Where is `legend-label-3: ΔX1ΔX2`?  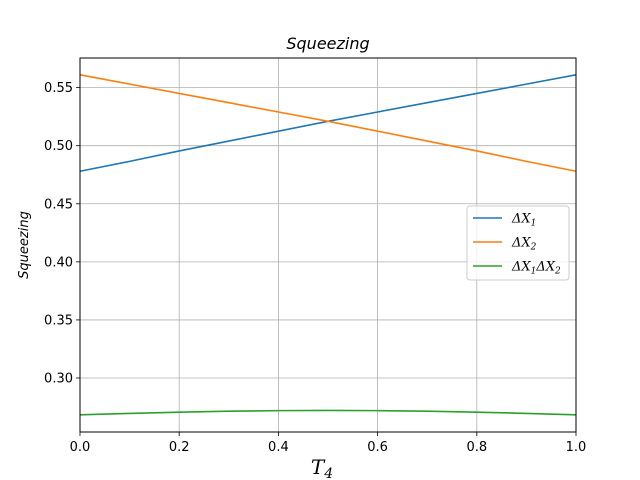 legend-label-3: ΔX1ΔX2 is located at coordinates (536, 268).